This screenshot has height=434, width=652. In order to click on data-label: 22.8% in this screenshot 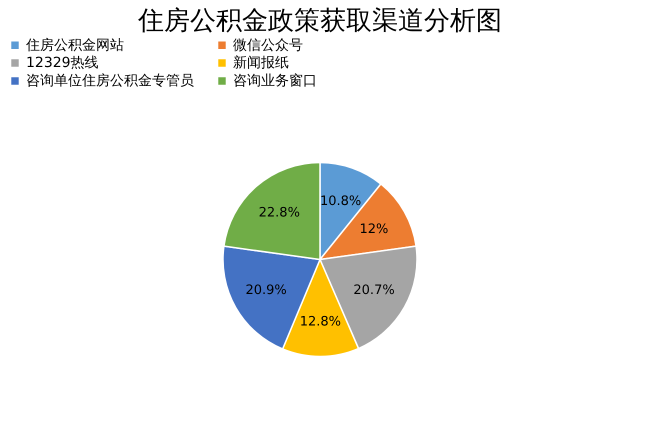, I will do `click(279, 213)`.